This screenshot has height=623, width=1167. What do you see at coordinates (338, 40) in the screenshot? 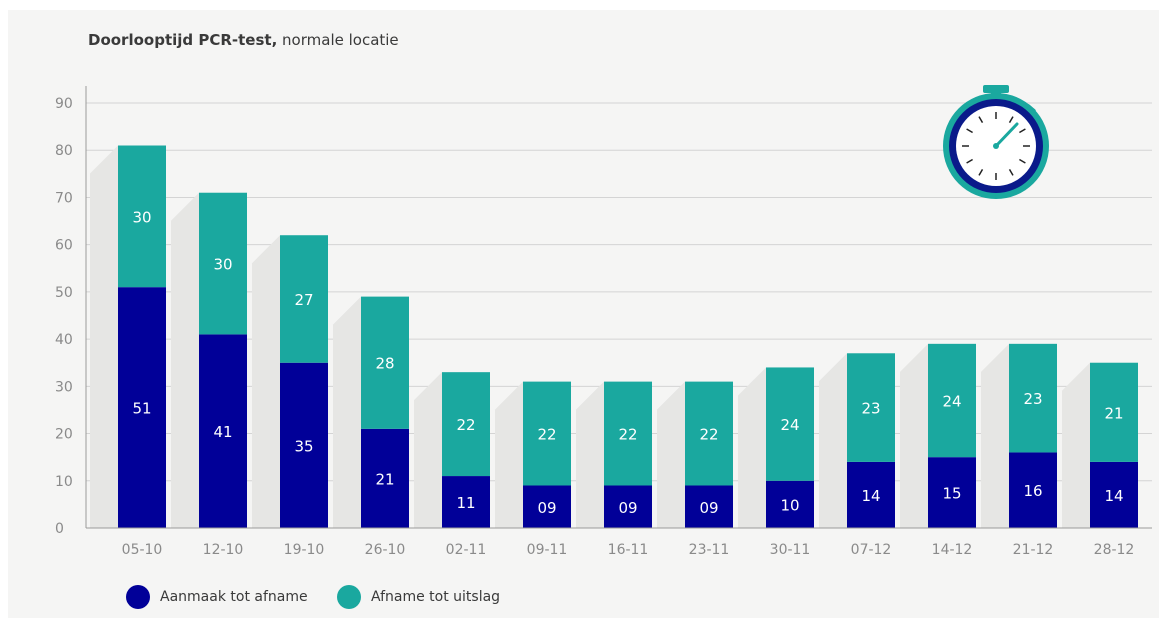
I see `chart-title-rest: normale locatie` at bounding box center [338, 40].